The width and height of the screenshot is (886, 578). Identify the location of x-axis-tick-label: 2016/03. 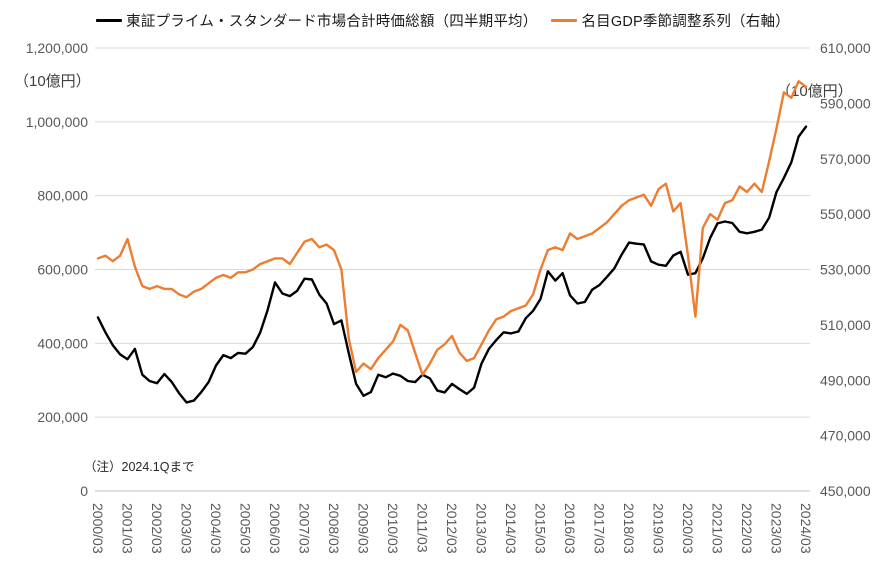
(570, 528).